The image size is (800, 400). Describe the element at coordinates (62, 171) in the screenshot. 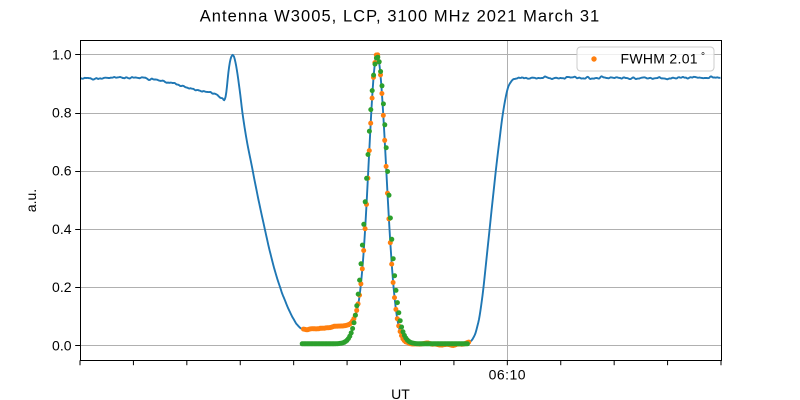

I see `svg-text: 0.6` at that location.